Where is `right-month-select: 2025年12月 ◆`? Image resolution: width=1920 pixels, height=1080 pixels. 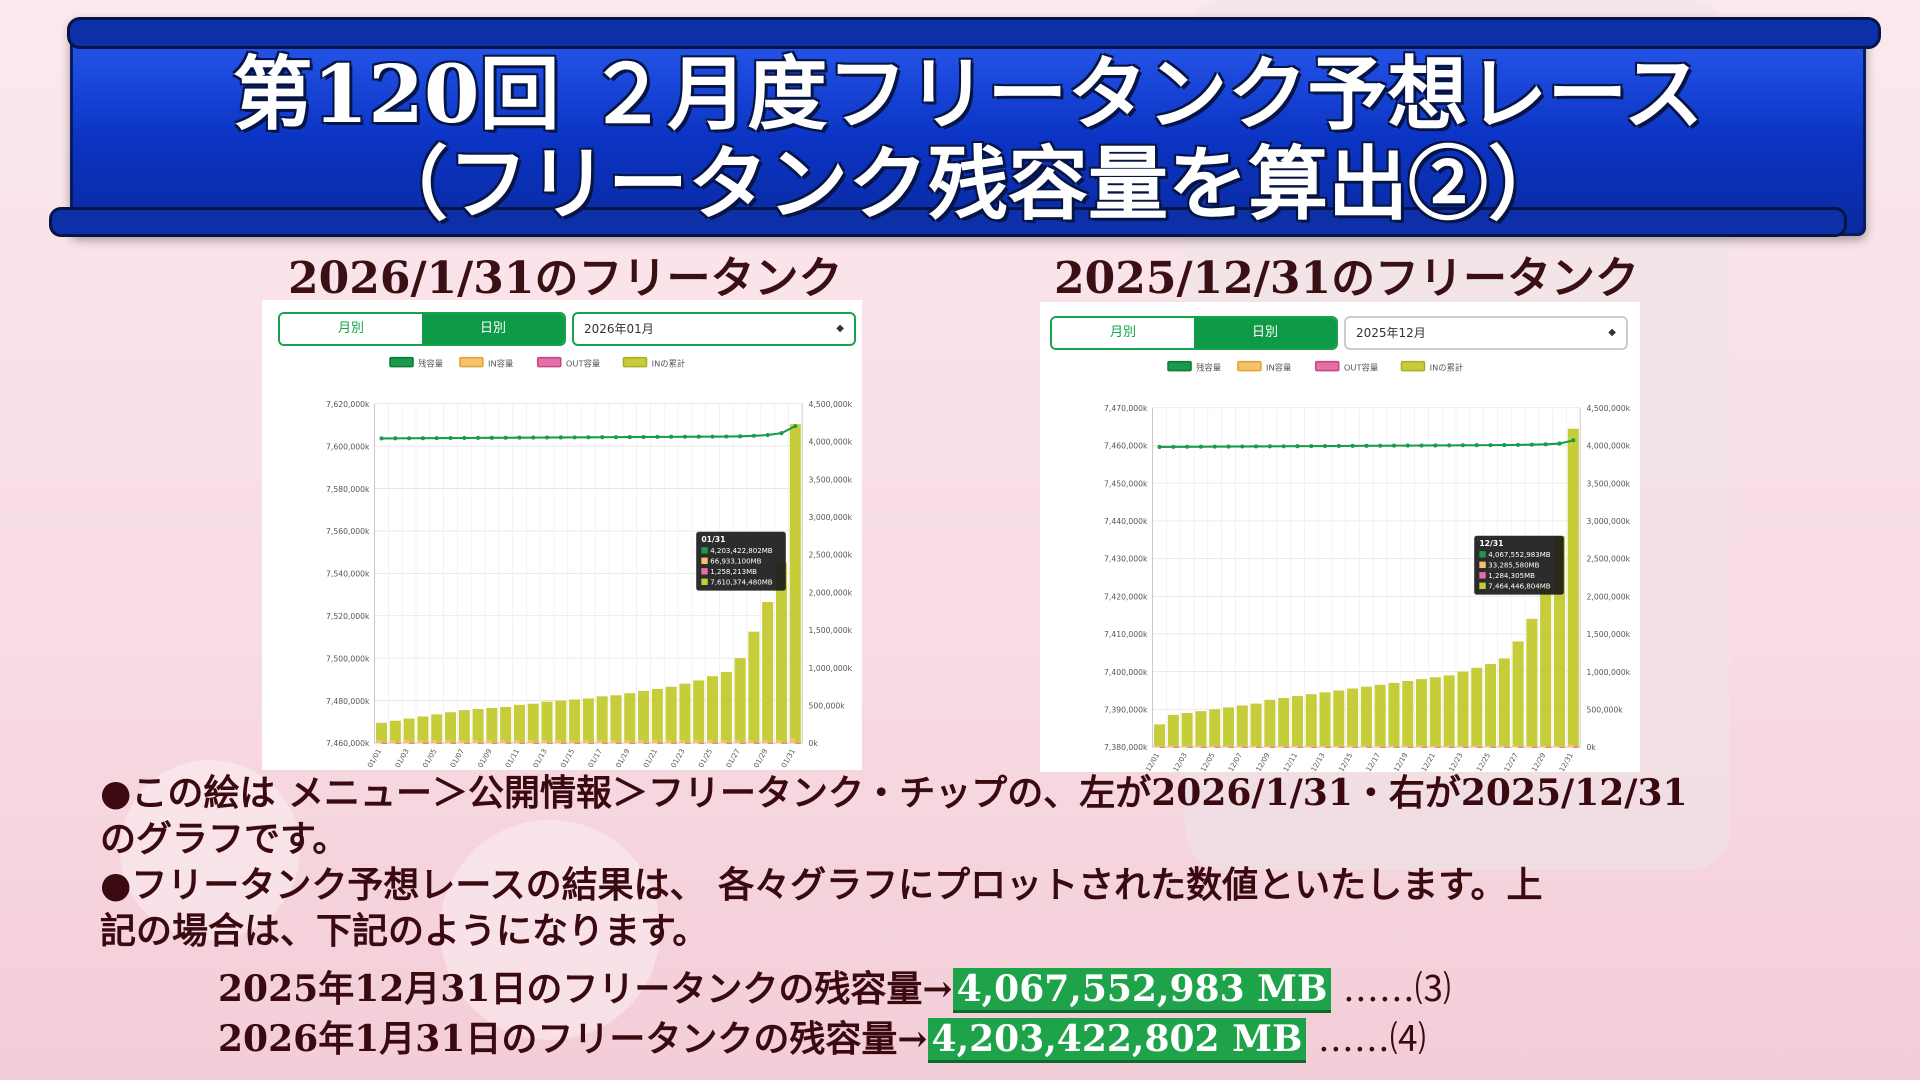 right-month-select: 2025年12月 ◆ is located at coordinates (1486, 333).